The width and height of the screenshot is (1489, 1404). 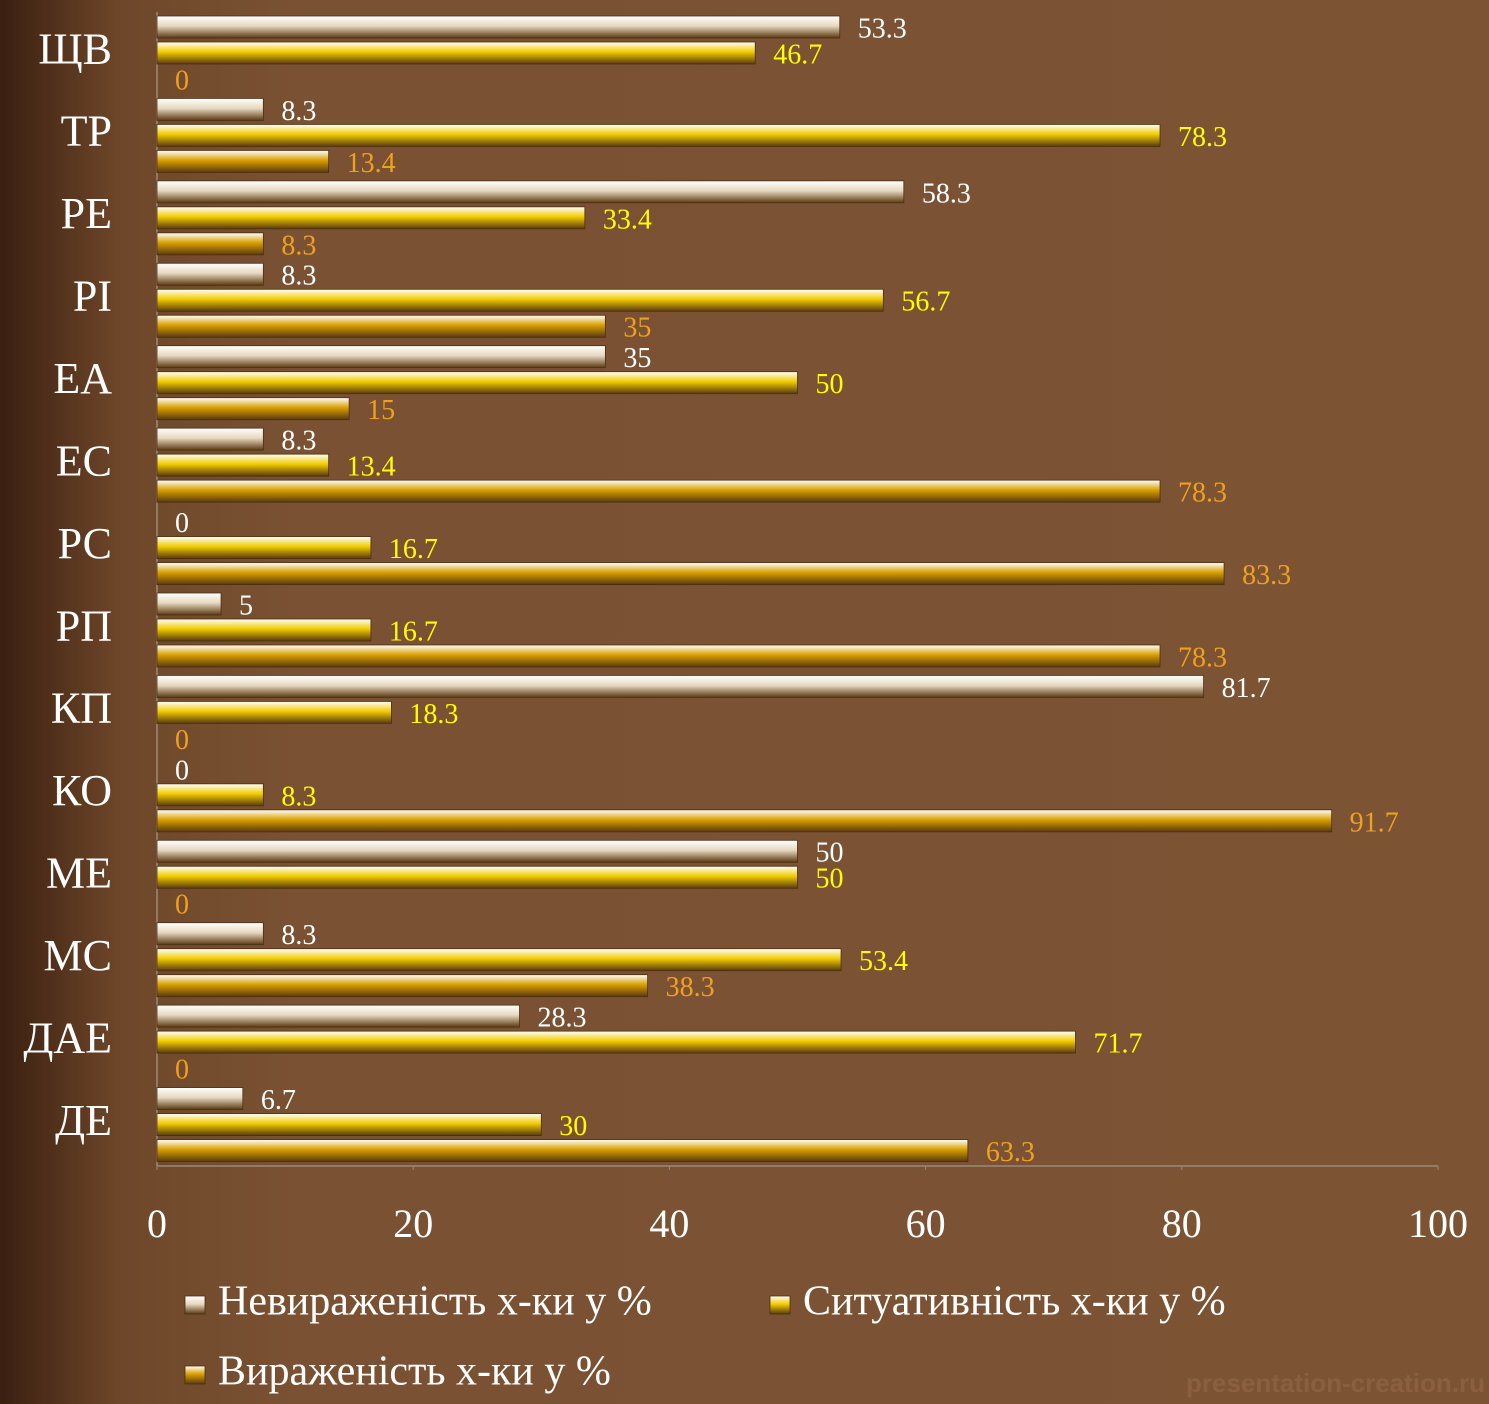 What do you see at coordinates (92, 296) in the screenshot?
I see `y-tick-label: РІ` at bounding box center [92, 296].